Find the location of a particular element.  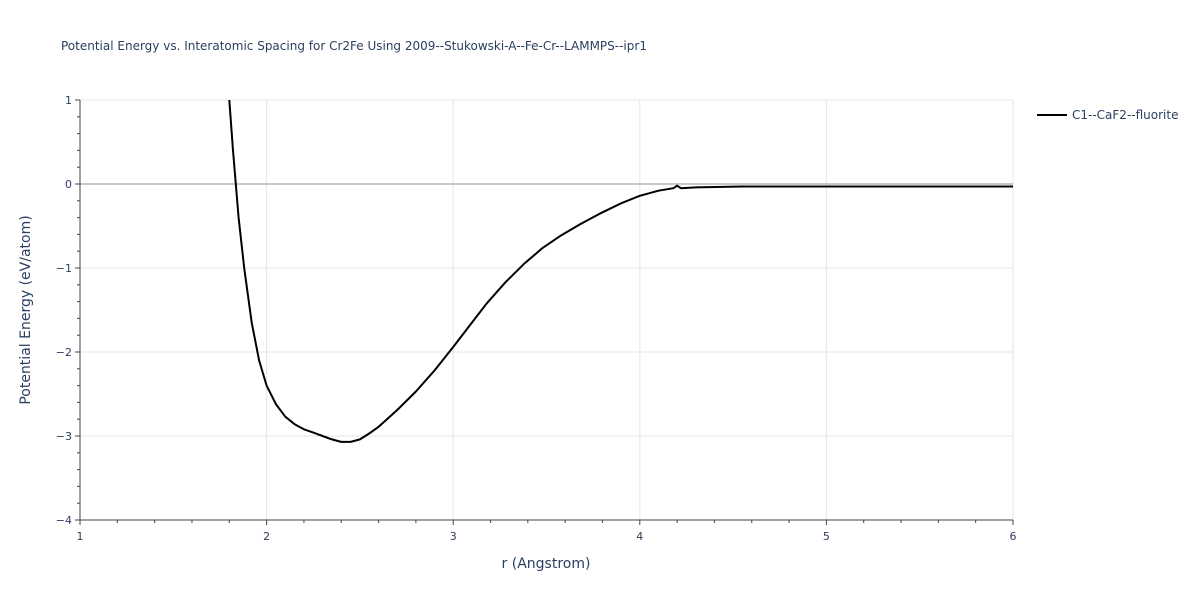

y-tick-label: 0 is located at coordinates (68, 184).